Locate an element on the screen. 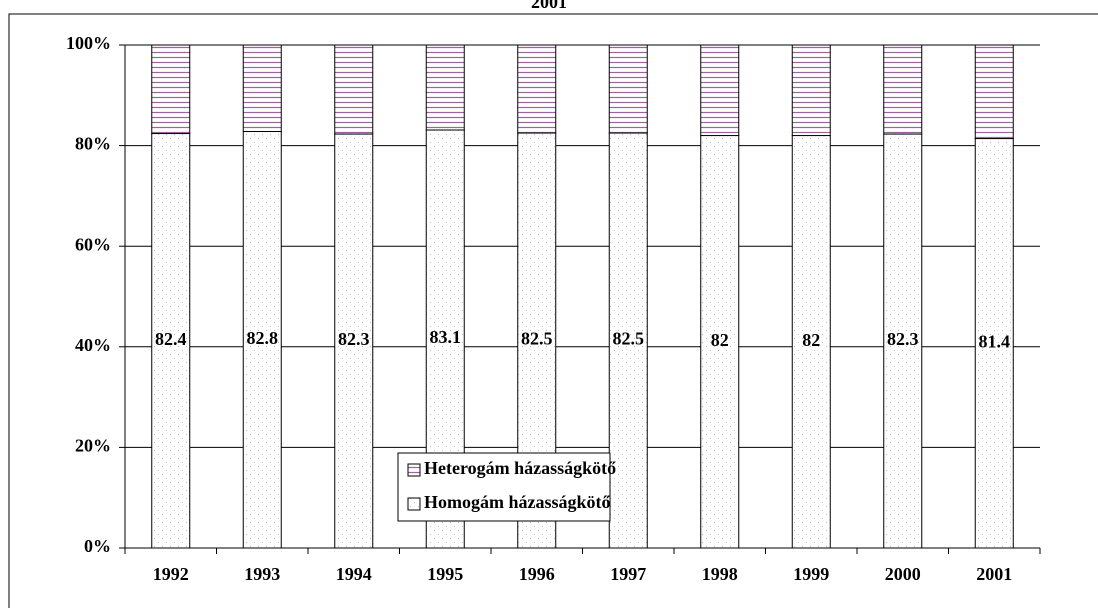 This screenshot has width=1098, height=608. legend-label: Homogám házasságkötő is located at coordinates (517, 502).